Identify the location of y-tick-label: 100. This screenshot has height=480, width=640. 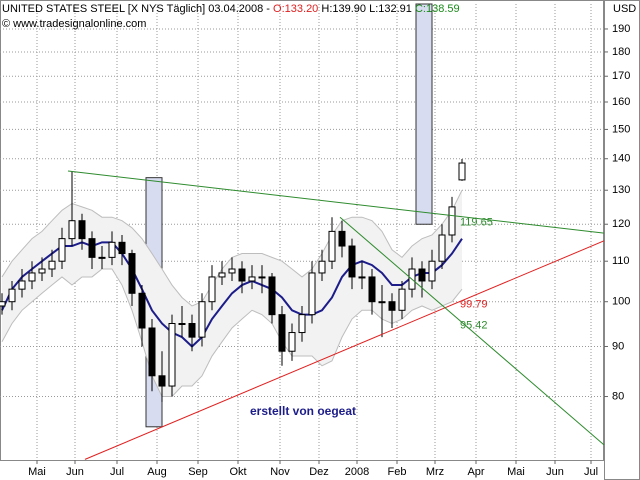
(621, 302).